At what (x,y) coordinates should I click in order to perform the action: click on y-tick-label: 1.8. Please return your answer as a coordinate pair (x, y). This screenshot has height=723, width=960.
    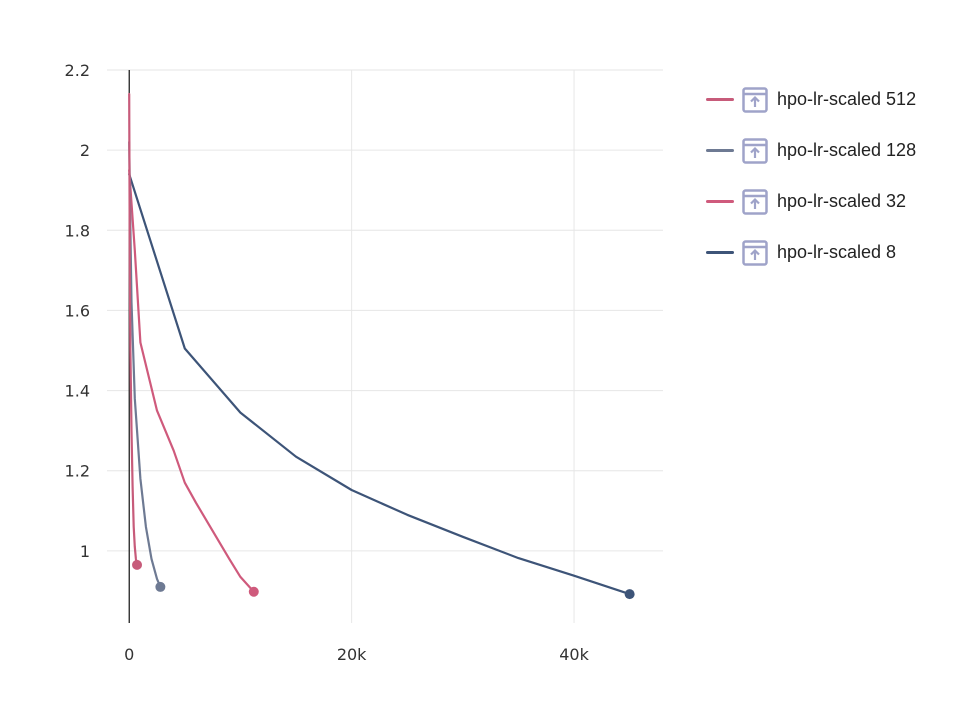
    Looking at the image, I should click on (77, 230).